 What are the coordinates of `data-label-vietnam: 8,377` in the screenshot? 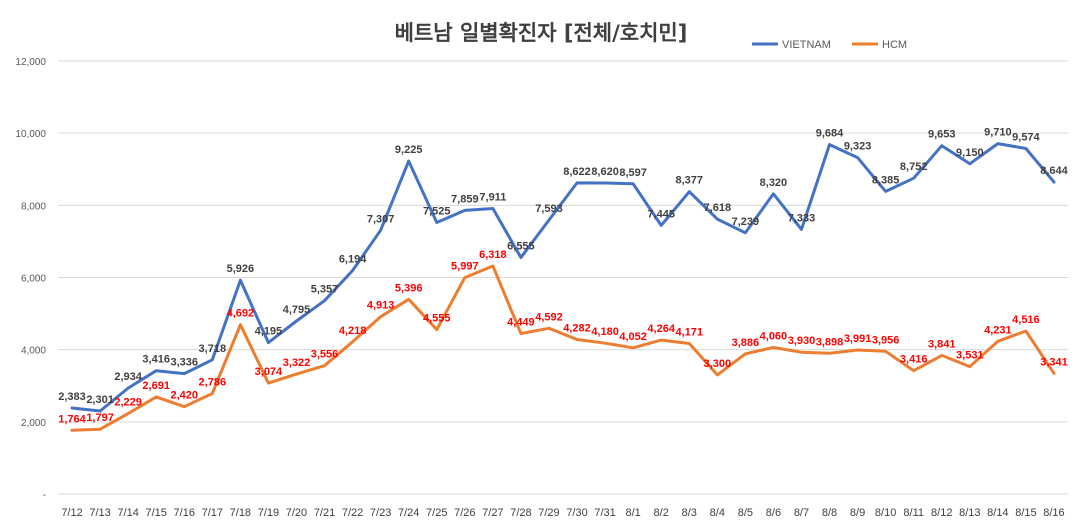 It's located at (689, 181).